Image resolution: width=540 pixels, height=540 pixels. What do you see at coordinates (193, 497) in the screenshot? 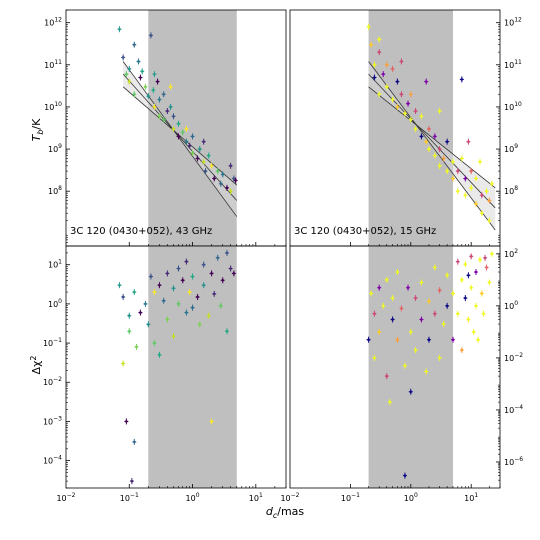
I see `x-tick-label: 100` at bounding box center [193, 497].